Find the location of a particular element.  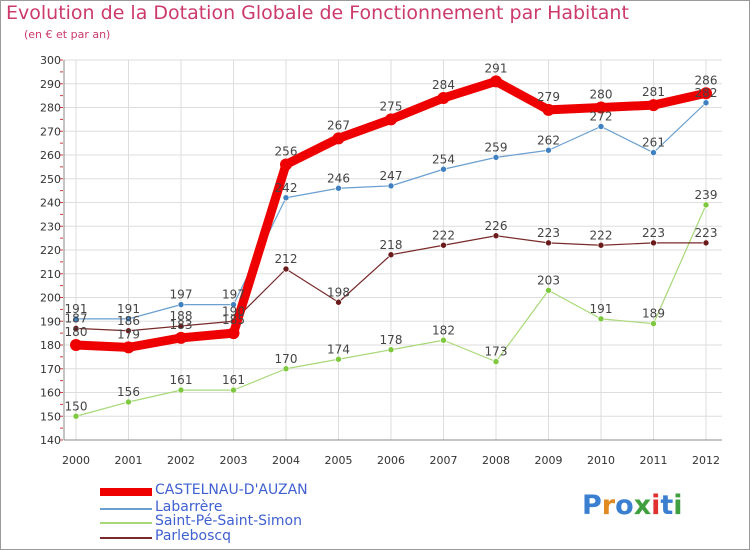

x-tick-label: 2011 is located at coordinates (654, 460).